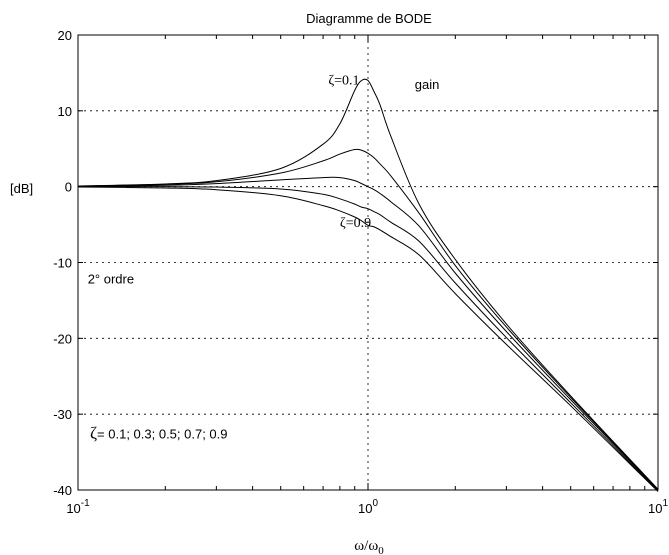 The width and height of the screenshot is (669, 555). What do you see at coordinates (65, 35) in the screenshot?
I see `y-tick-label: 20` at bounding box center [65, 35].